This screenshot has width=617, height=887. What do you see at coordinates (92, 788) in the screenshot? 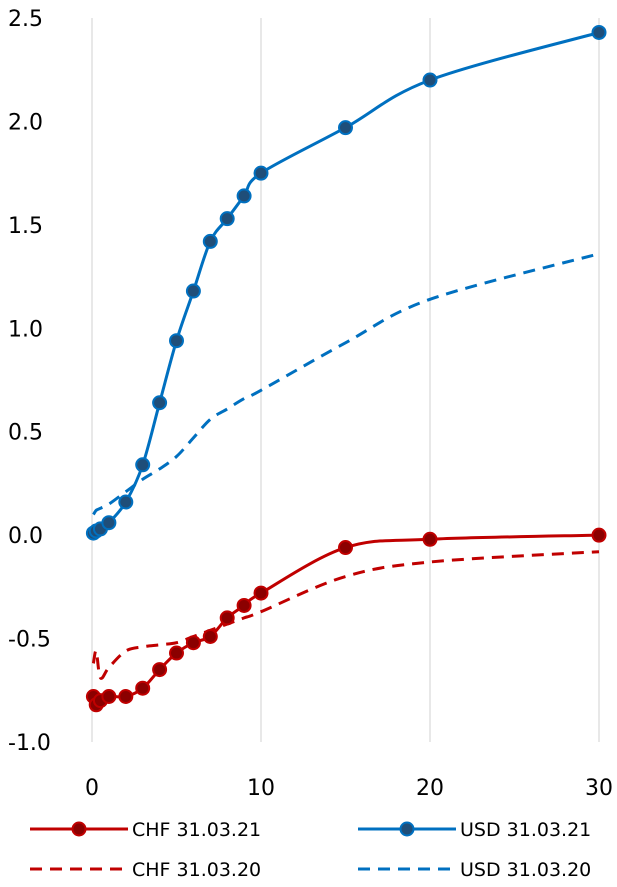
I see `x-tick-label: 0` at bounding box center [92, 788].